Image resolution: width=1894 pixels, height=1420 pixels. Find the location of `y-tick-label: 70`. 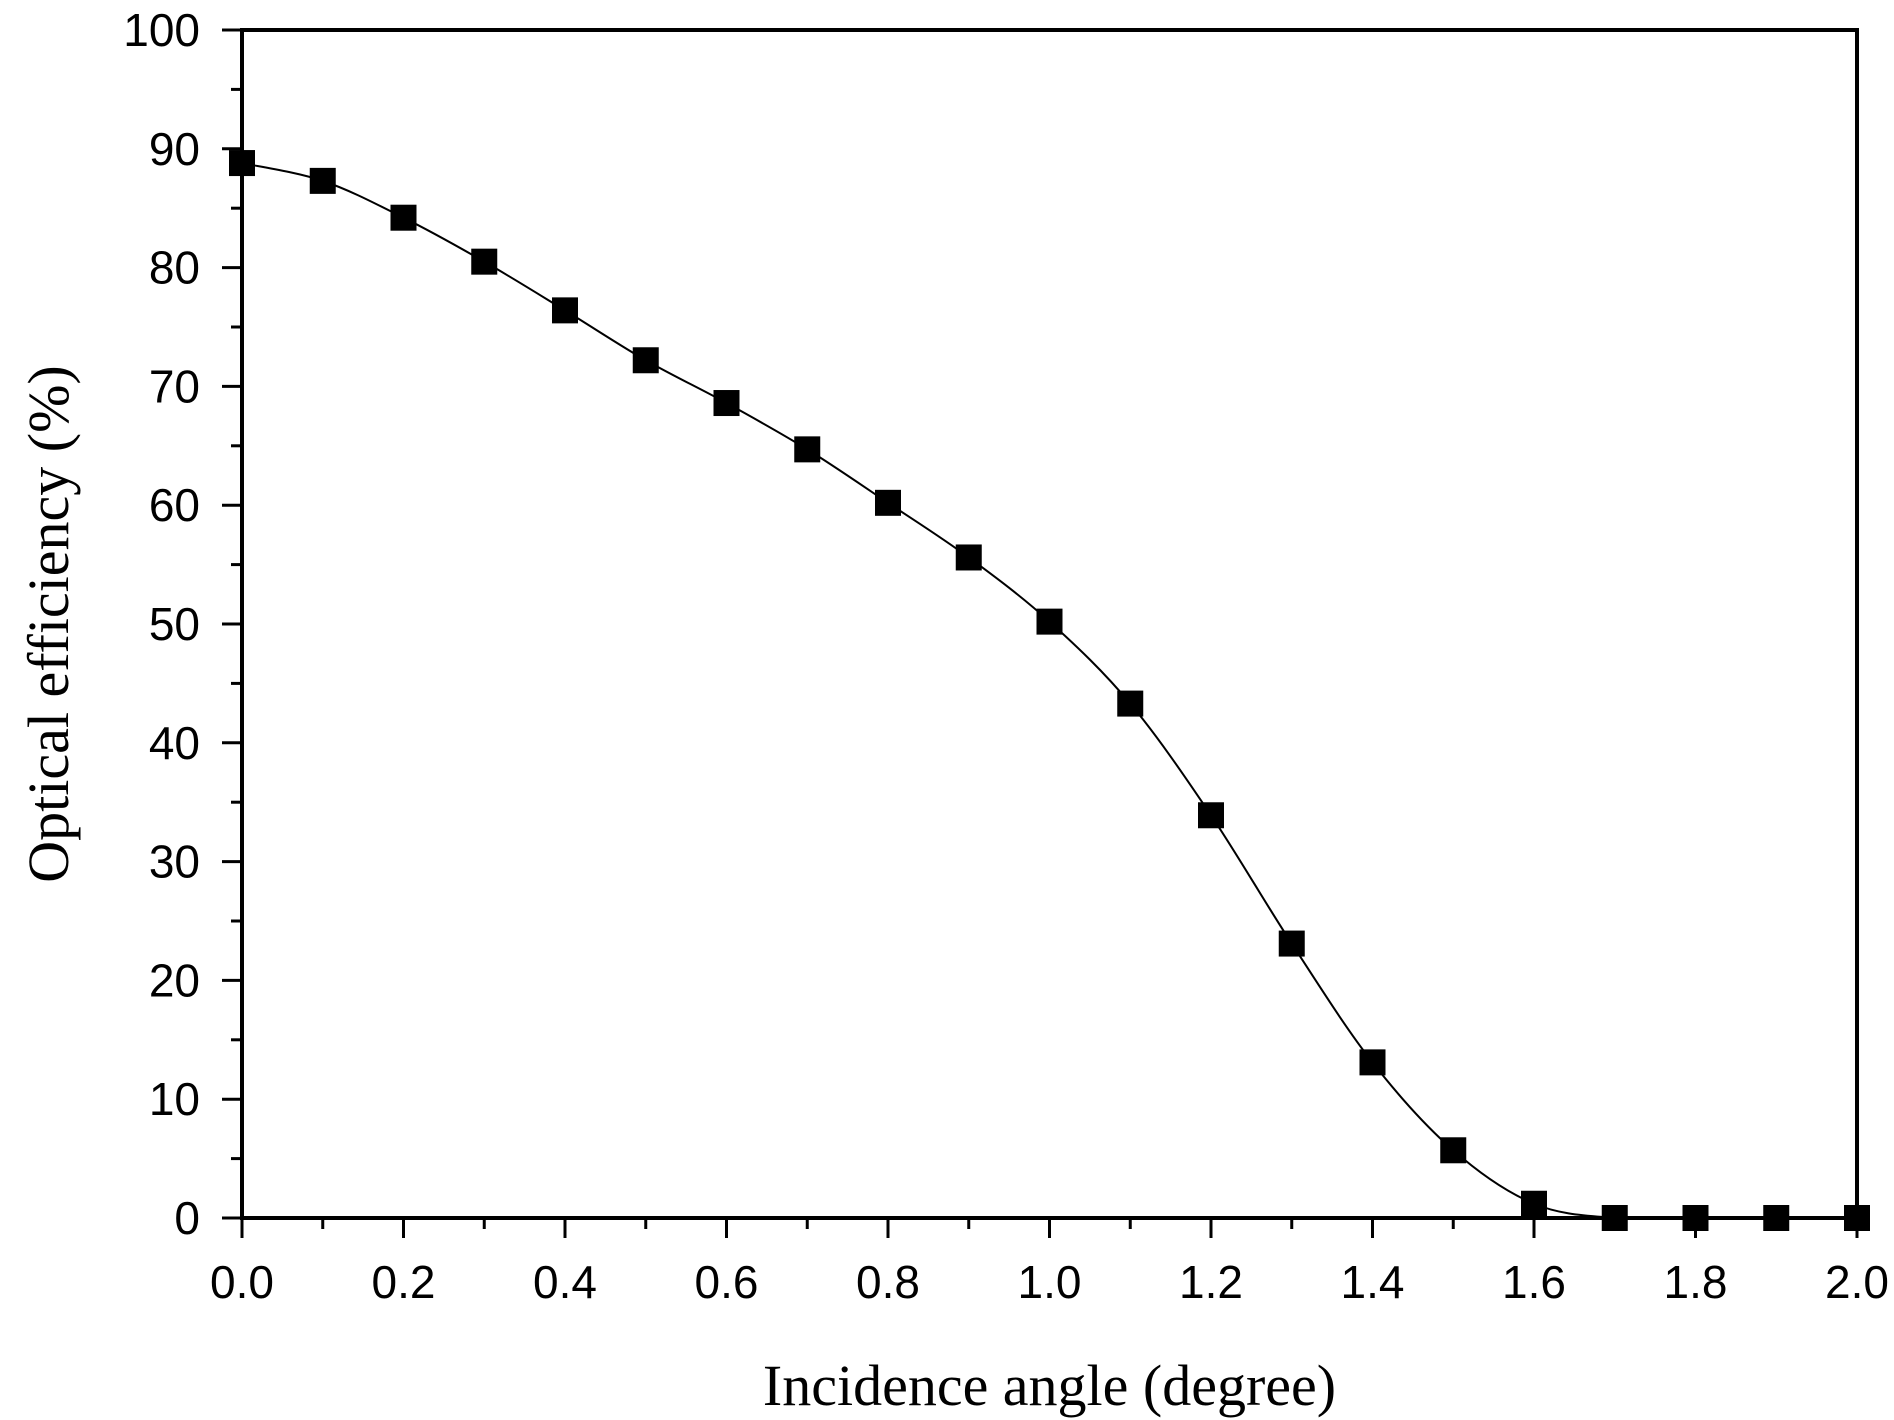

y-tick-label: 70 is located at coordinates (174, 386).